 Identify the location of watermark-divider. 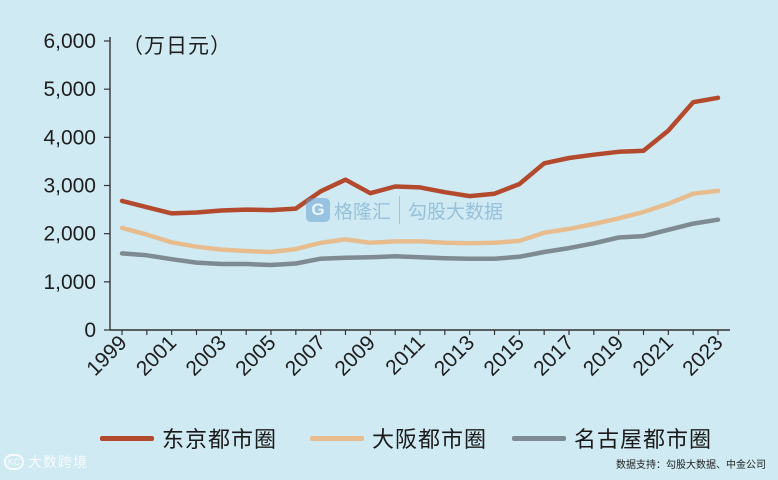
(400, 210).